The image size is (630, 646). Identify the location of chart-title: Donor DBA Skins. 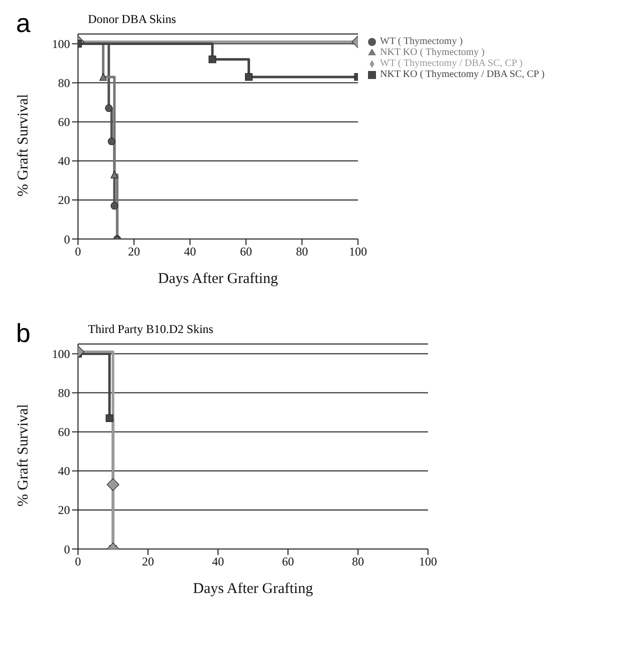
(132, 19).